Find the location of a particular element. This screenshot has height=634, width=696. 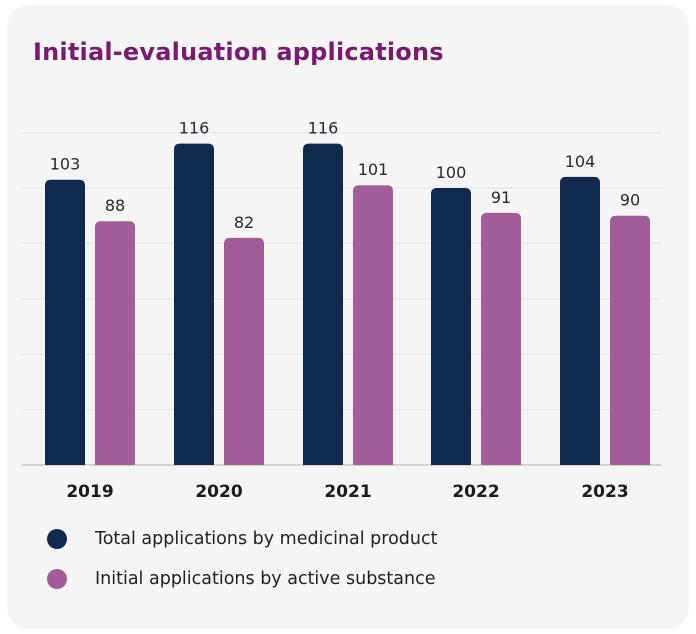

legend-label-active-substance: Initial applications by active substance is located at coordinates (265, 579).